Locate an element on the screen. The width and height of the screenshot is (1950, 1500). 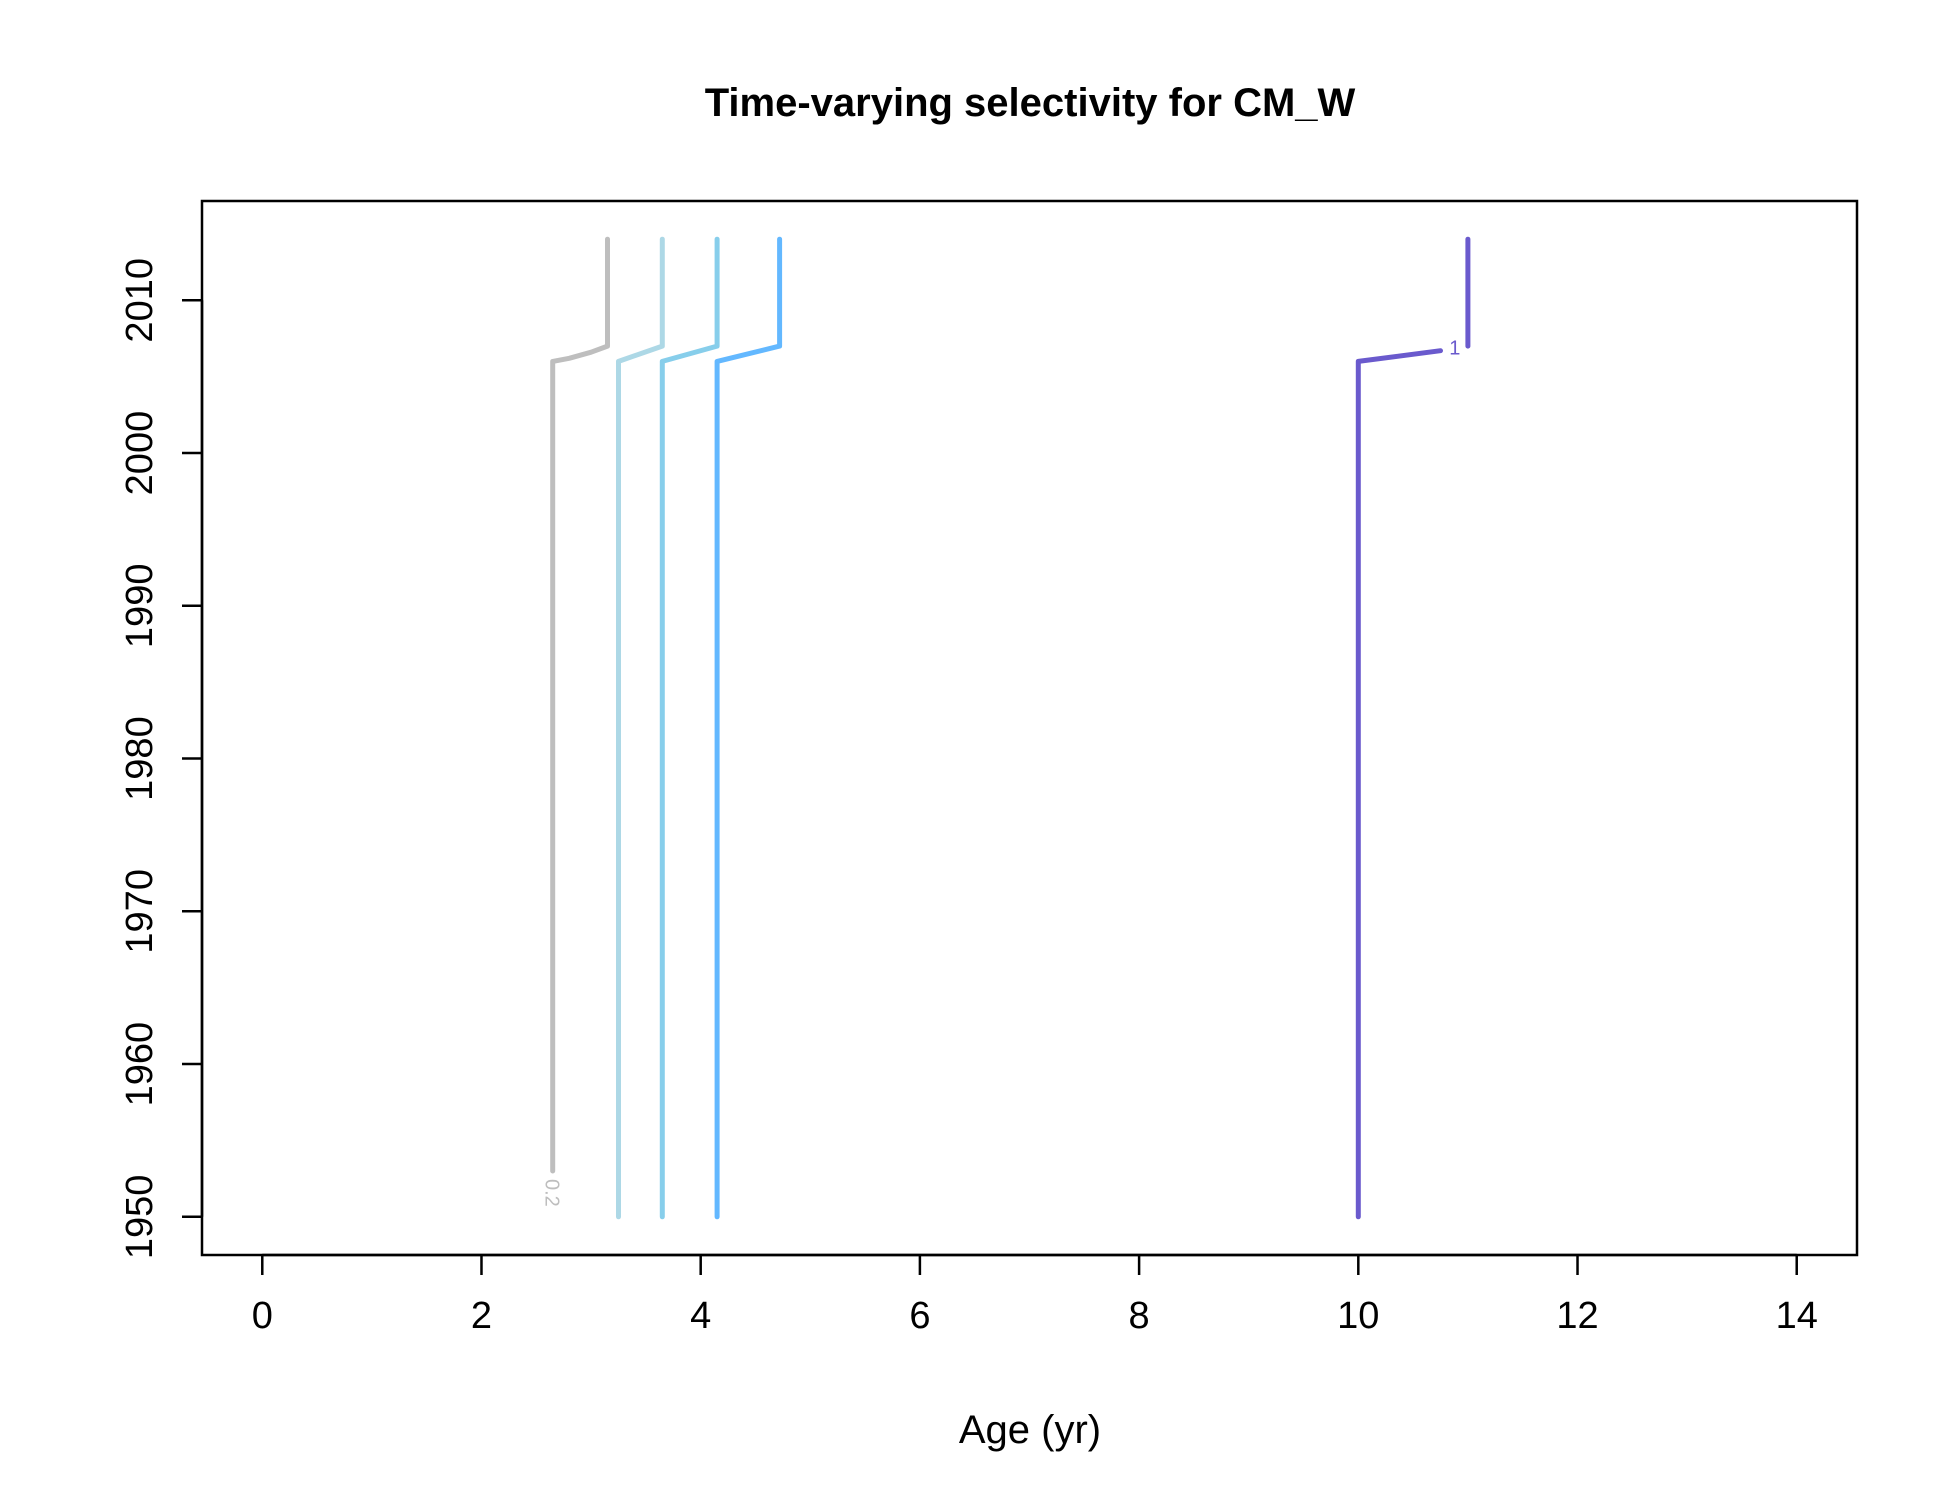
y-tick-label: 1960 is located at coordinates (140, 1064).